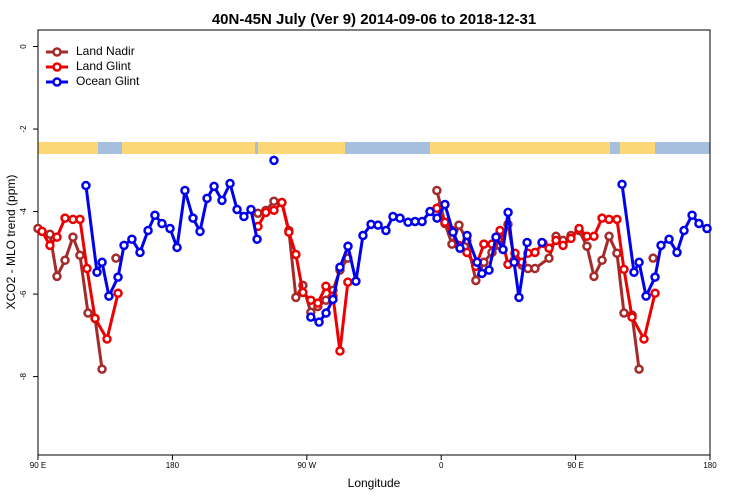  I want to click on x-axis-label: Longitude, so click(374, 483).